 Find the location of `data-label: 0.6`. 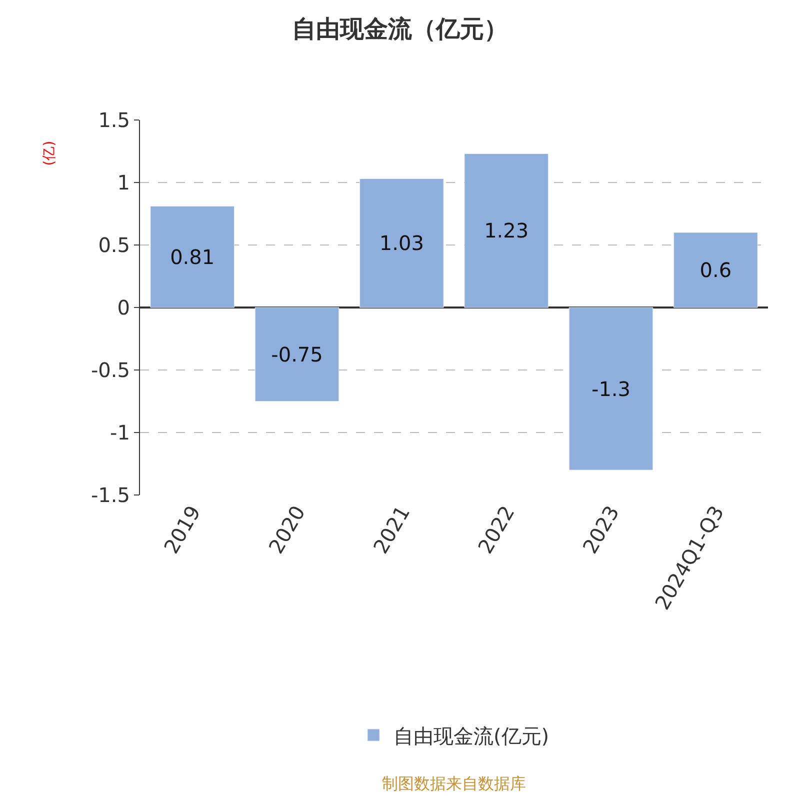

data-label: 0.6 is located at coordinates (716, 270).